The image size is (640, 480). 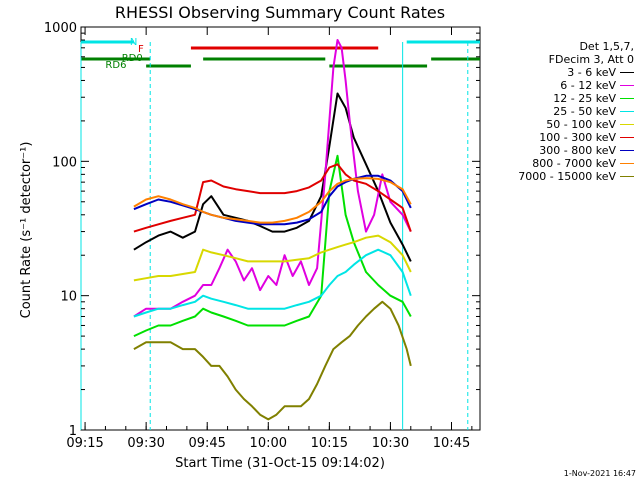 I want to click on legend-header-line-2: FDecim 3, Att 0, so click(x=591, y=59).